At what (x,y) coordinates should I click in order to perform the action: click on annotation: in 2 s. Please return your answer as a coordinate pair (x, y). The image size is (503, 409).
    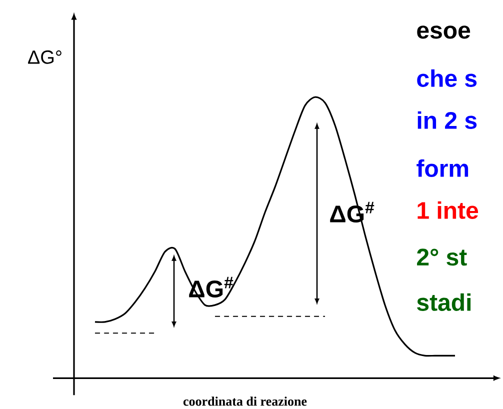
    Looking at the image, I should click on (447, 120).